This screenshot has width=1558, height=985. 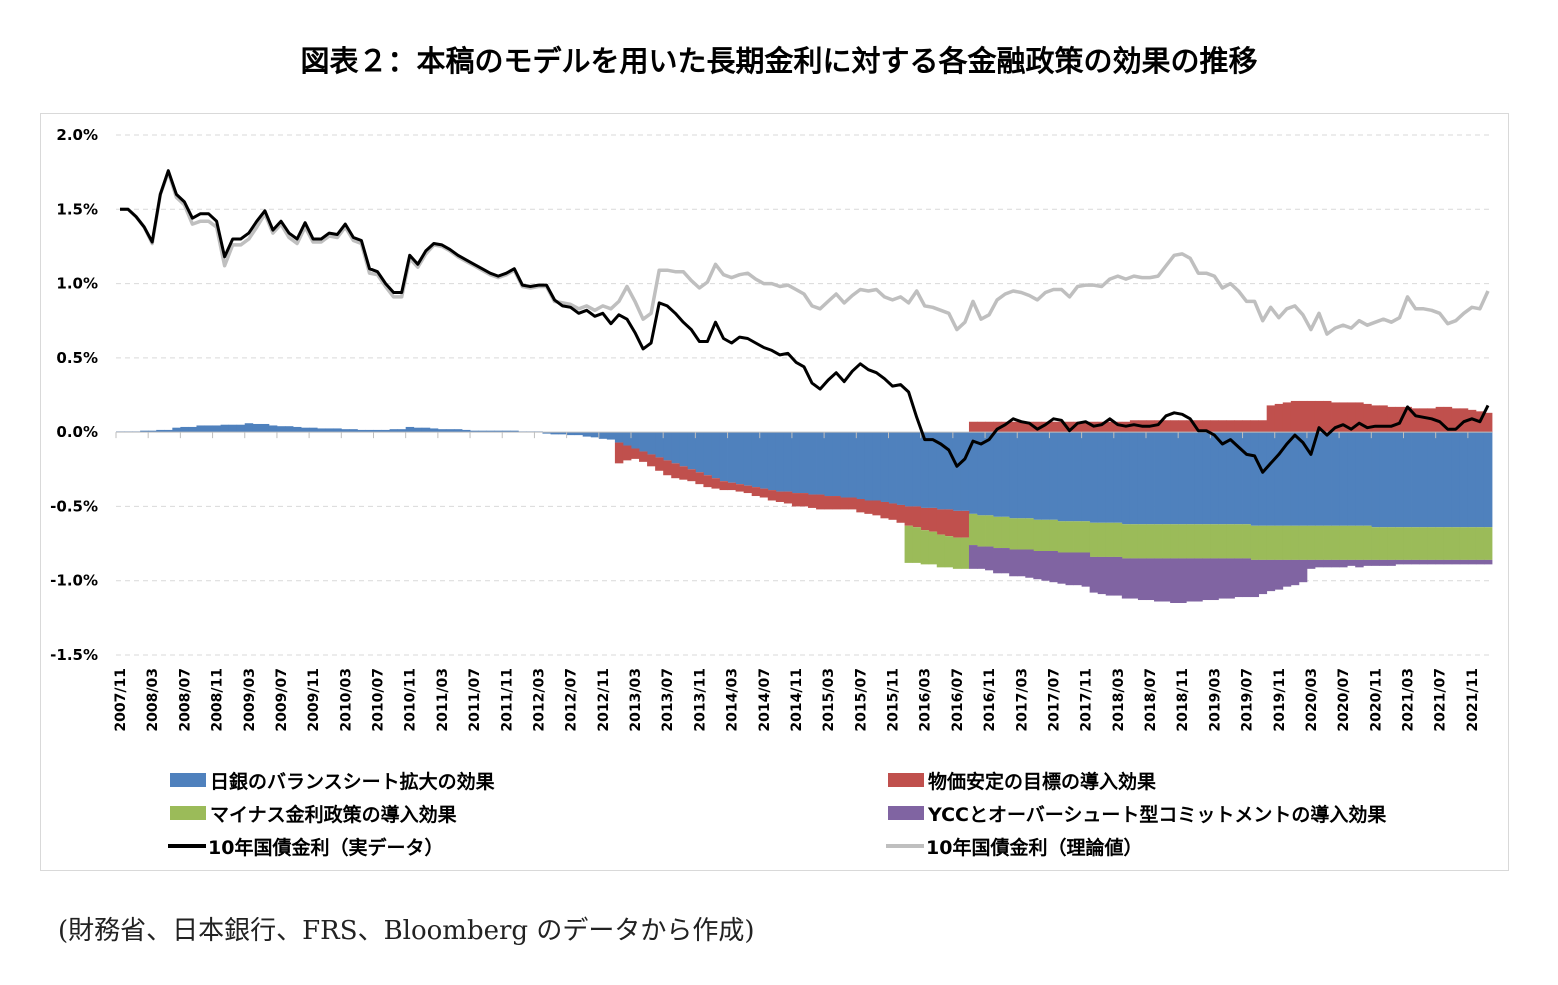 I want to click on source-note: (財務省、日本銀行、FRS、Bloomberg のデータから作成), so click(x=406, y=931).